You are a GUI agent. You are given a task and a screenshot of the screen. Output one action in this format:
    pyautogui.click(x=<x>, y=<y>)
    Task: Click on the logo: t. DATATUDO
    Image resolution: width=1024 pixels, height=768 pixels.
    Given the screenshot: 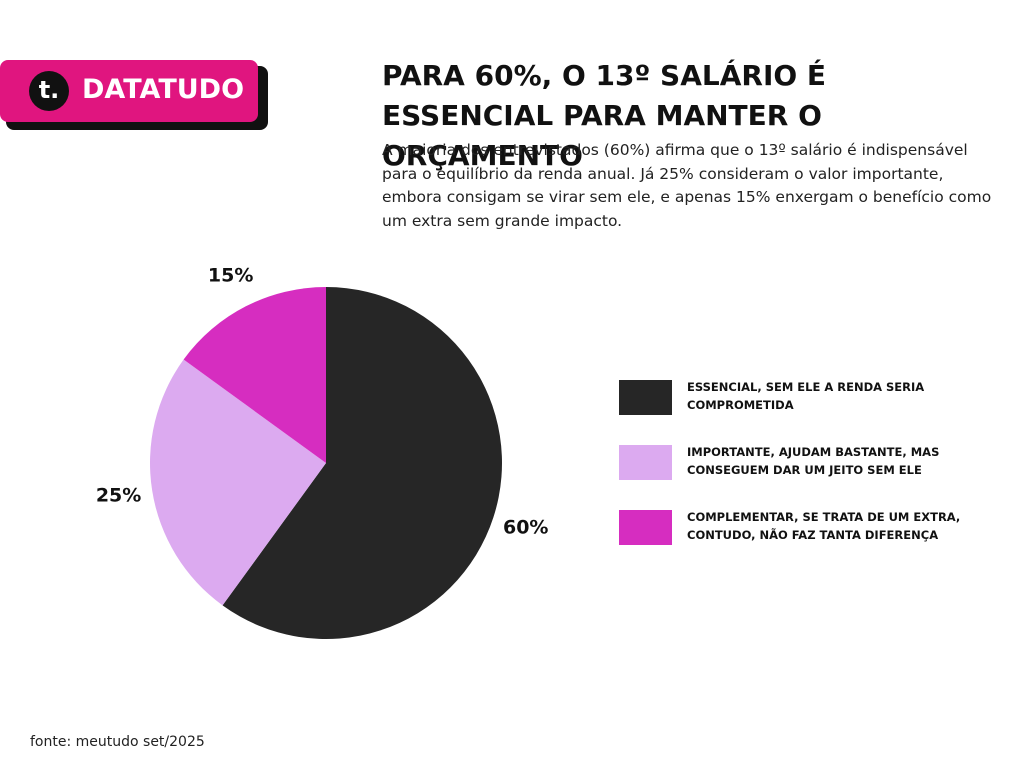 What is the action you would take?
    pyautogui.click(x=134, y=95)
    